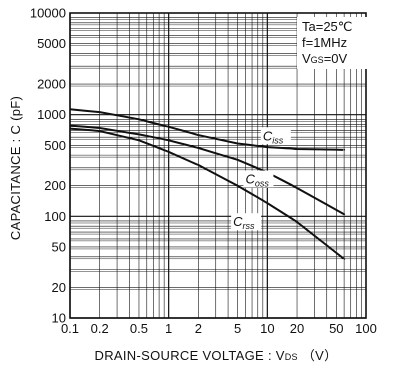 This screenshot has width=396, height=366. I want to click on x-tick-label: 1, so click(168, 328).